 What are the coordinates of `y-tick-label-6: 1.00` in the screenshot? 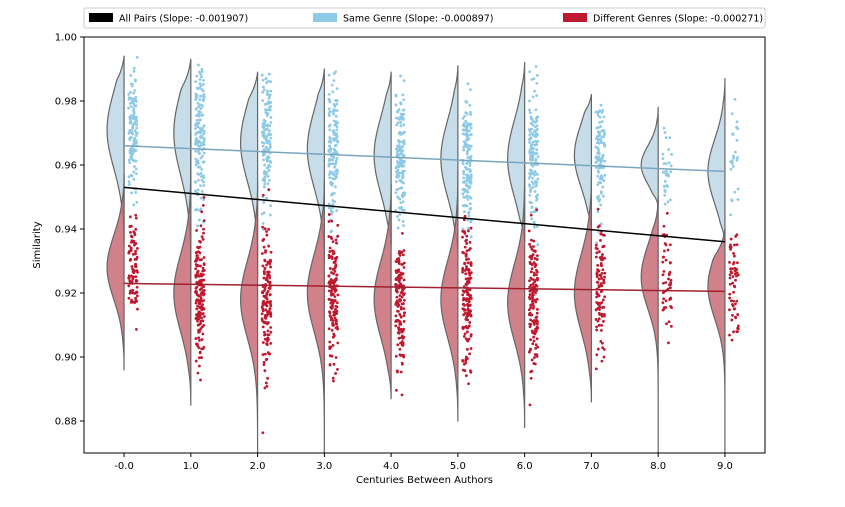 It's located at (66, 38).